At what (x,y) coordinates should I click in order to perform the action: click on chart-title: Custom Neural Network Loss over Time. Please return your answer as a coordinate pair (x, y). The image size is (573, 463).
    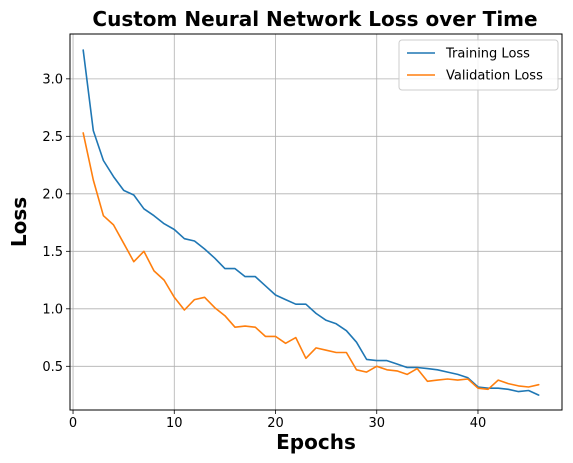
    Looking at the image, I should click on (314, 19).